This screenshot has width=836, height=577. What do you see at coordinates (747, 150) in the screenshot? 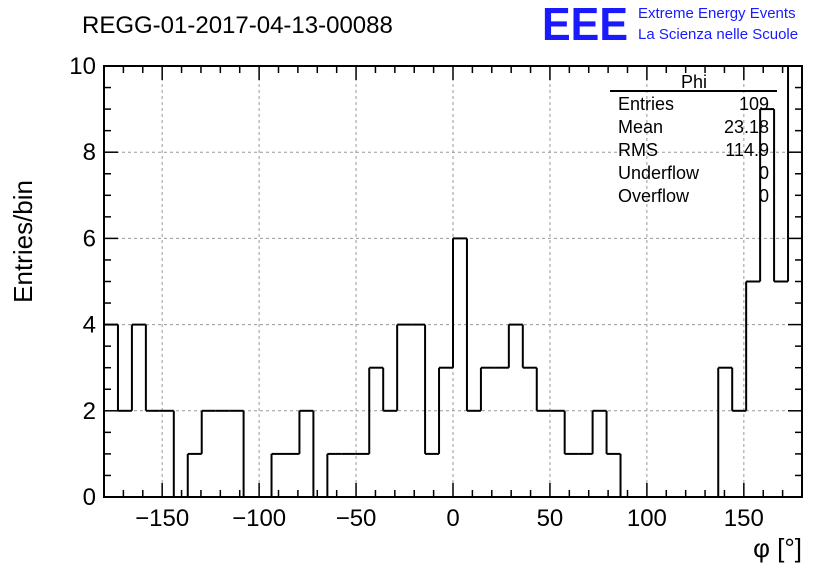
I see `stats-value-rms: 114.9` at bounding box center [747, 150].